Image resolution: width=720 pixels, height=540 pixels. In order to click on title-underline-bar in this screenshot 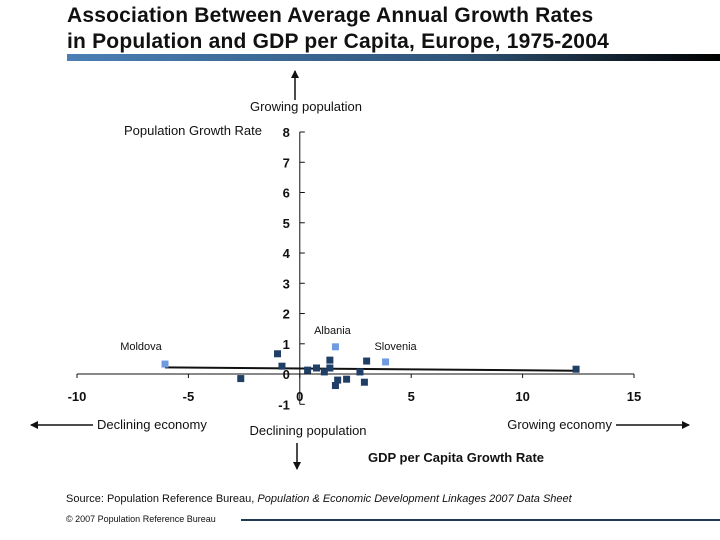, I will do `click(393, 57)`.